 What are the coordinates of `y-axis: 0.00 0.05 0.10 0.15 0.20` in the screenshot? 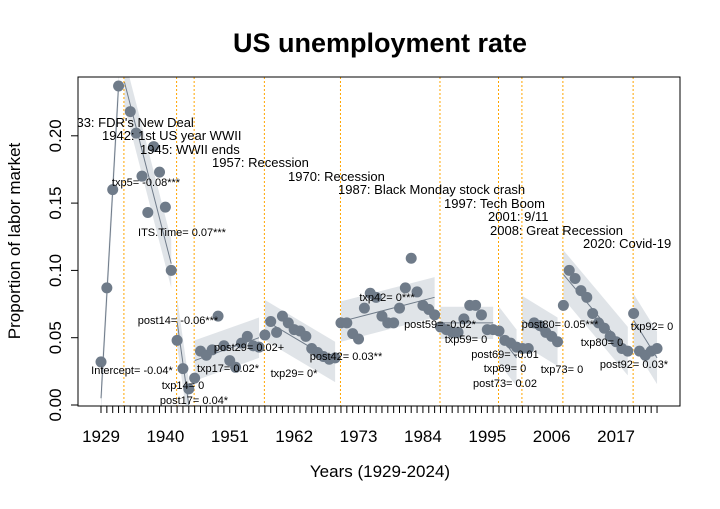 It's located at (62, 270).